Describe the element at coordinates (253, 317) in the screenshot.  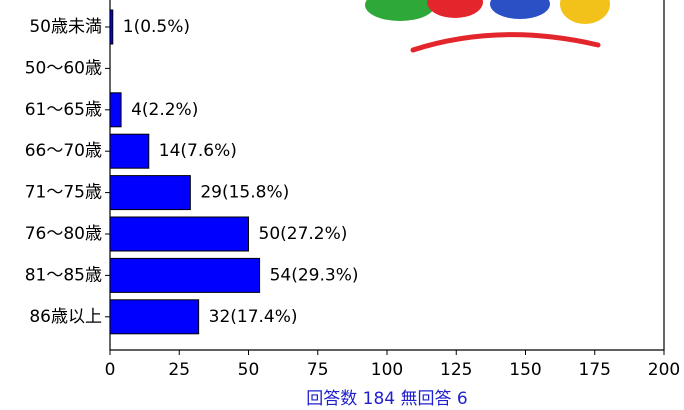
I see `value-label: 32(17.4%)` at that location.